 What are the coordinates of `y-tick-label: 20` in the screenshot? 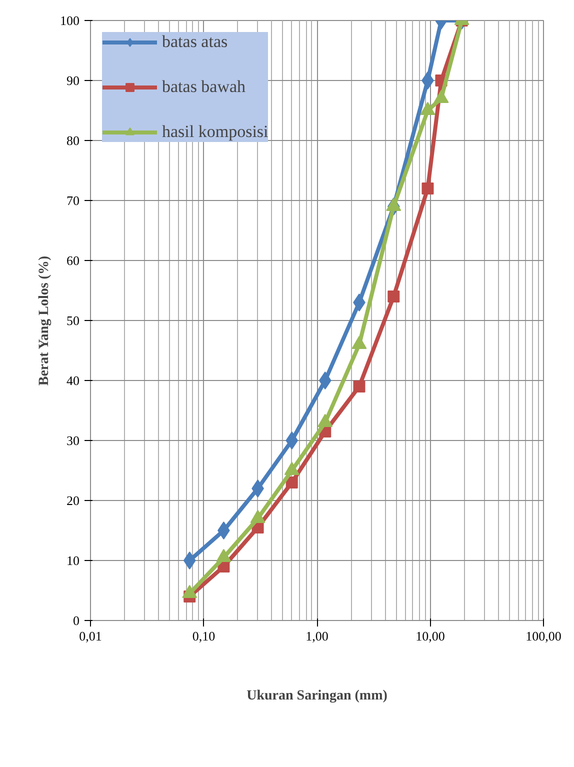 It's located at (73, 500).